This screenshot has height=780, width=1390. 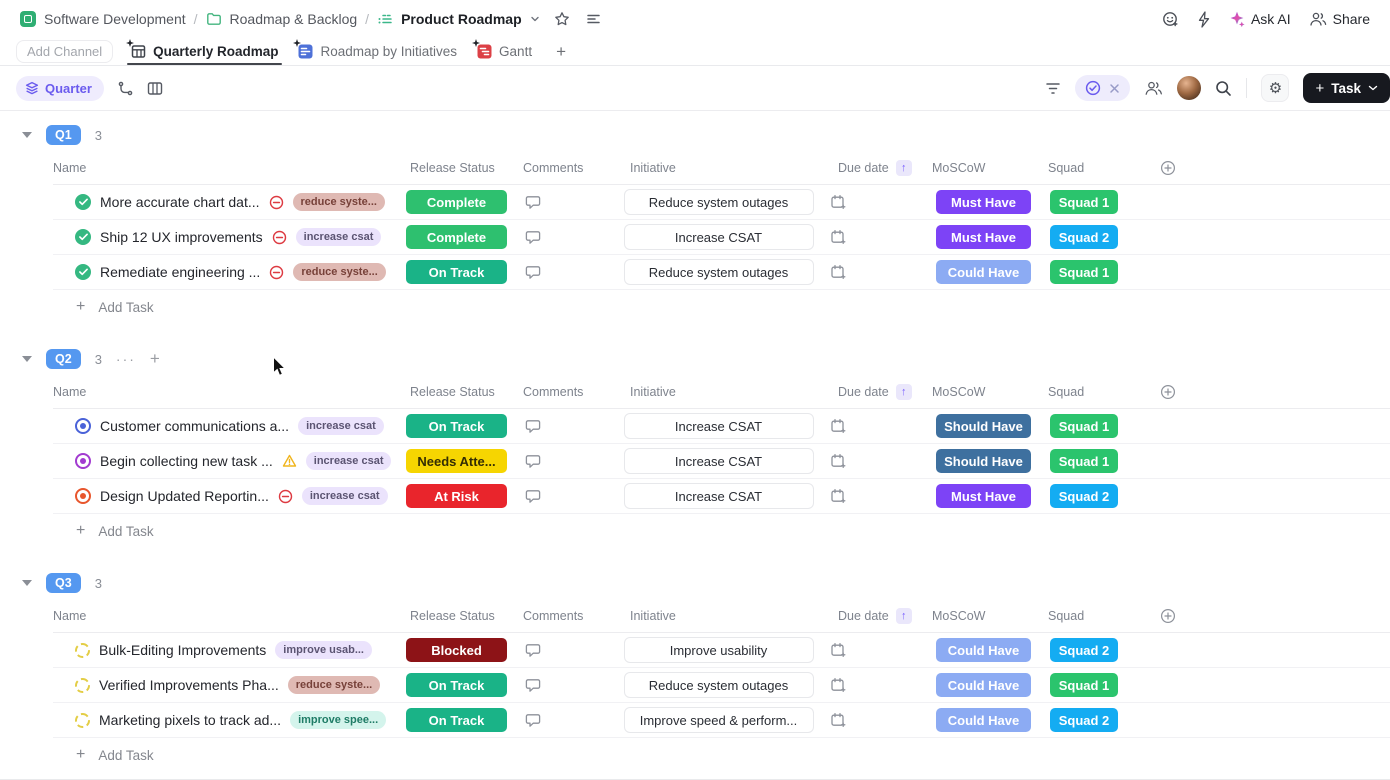 I want to click on columns-icon, so click(x=155, y=88).